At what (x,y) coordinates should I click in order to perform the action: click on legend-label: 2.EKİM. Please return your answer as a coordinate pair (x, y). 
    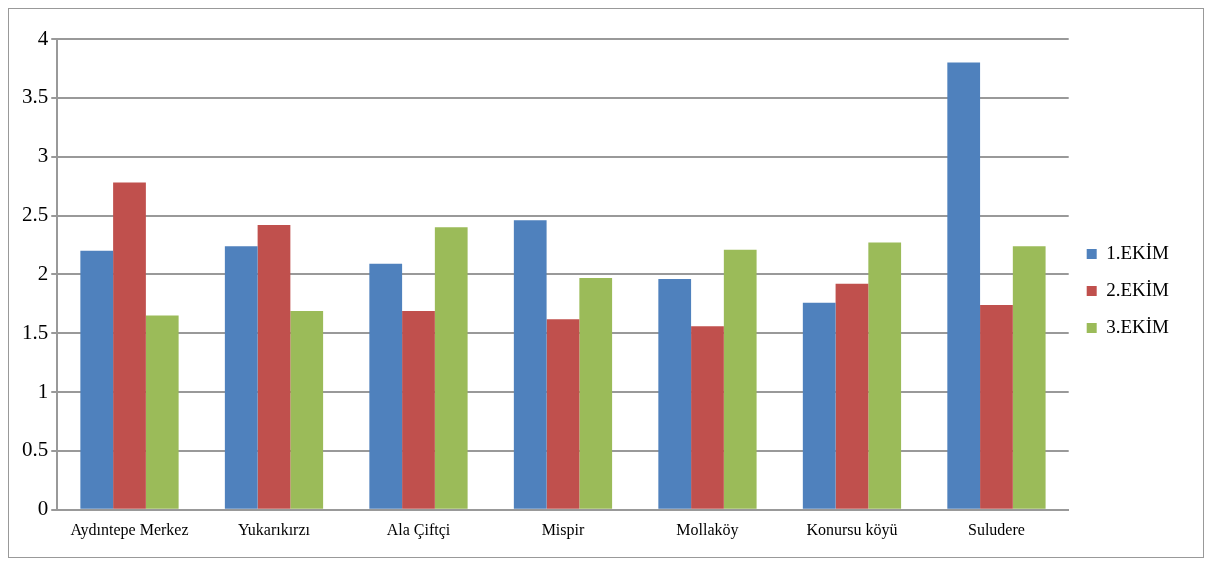
    Looking at the image, I should click on (1138, 289).